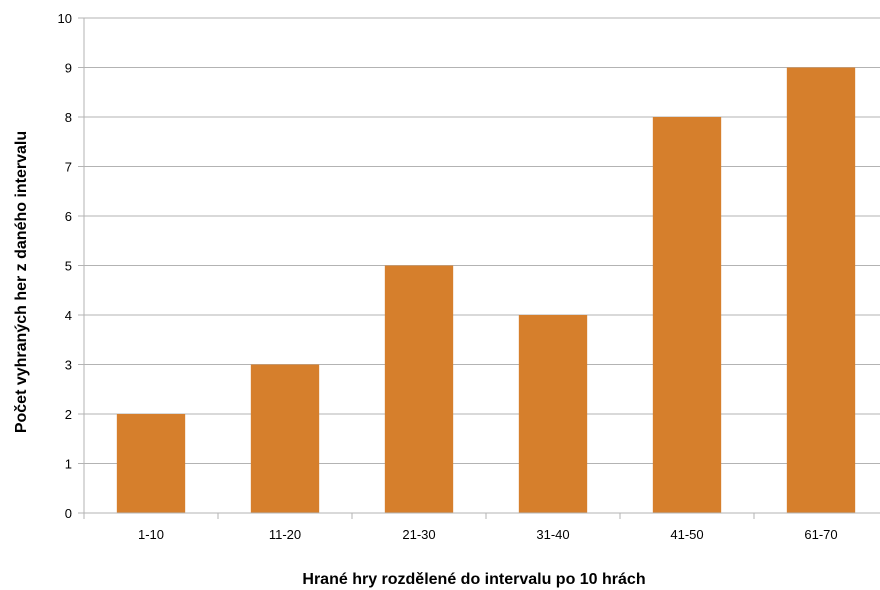 The height and width of the screenshot is (590, 880). Describe the element at coordinates (552, 534) in the screenshot. I see `x-tick-label: 31-40` at that location.